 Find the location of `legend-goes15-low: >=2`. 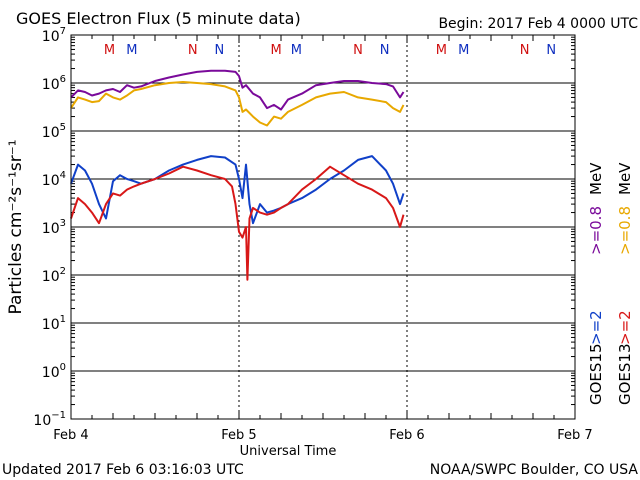

legend-goes15-low: >=2 is located at coordinates (596, 327).